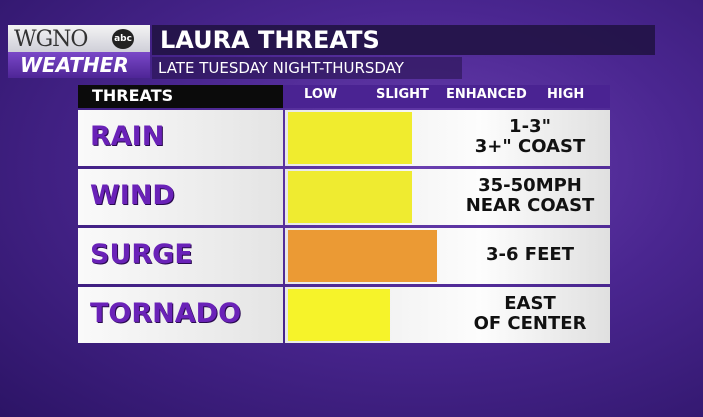  I want to click on threat-name: WIND, so click(132, 195).